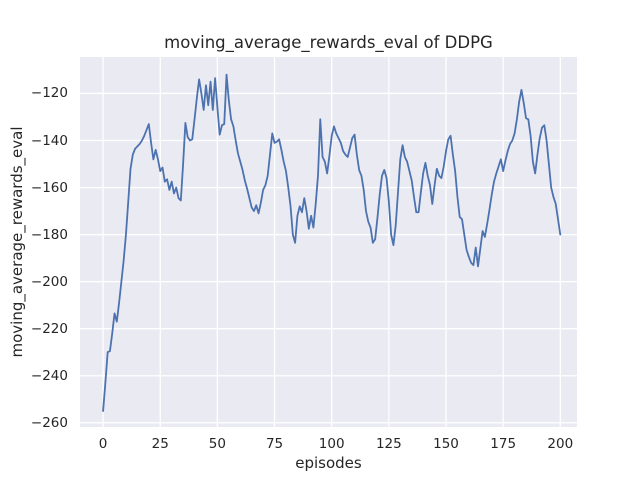 This screenshot has height=480, width=640. Describe the element at coordinates (49, 375) in the screenshot. I see `y-tick-label: −240` at that location.